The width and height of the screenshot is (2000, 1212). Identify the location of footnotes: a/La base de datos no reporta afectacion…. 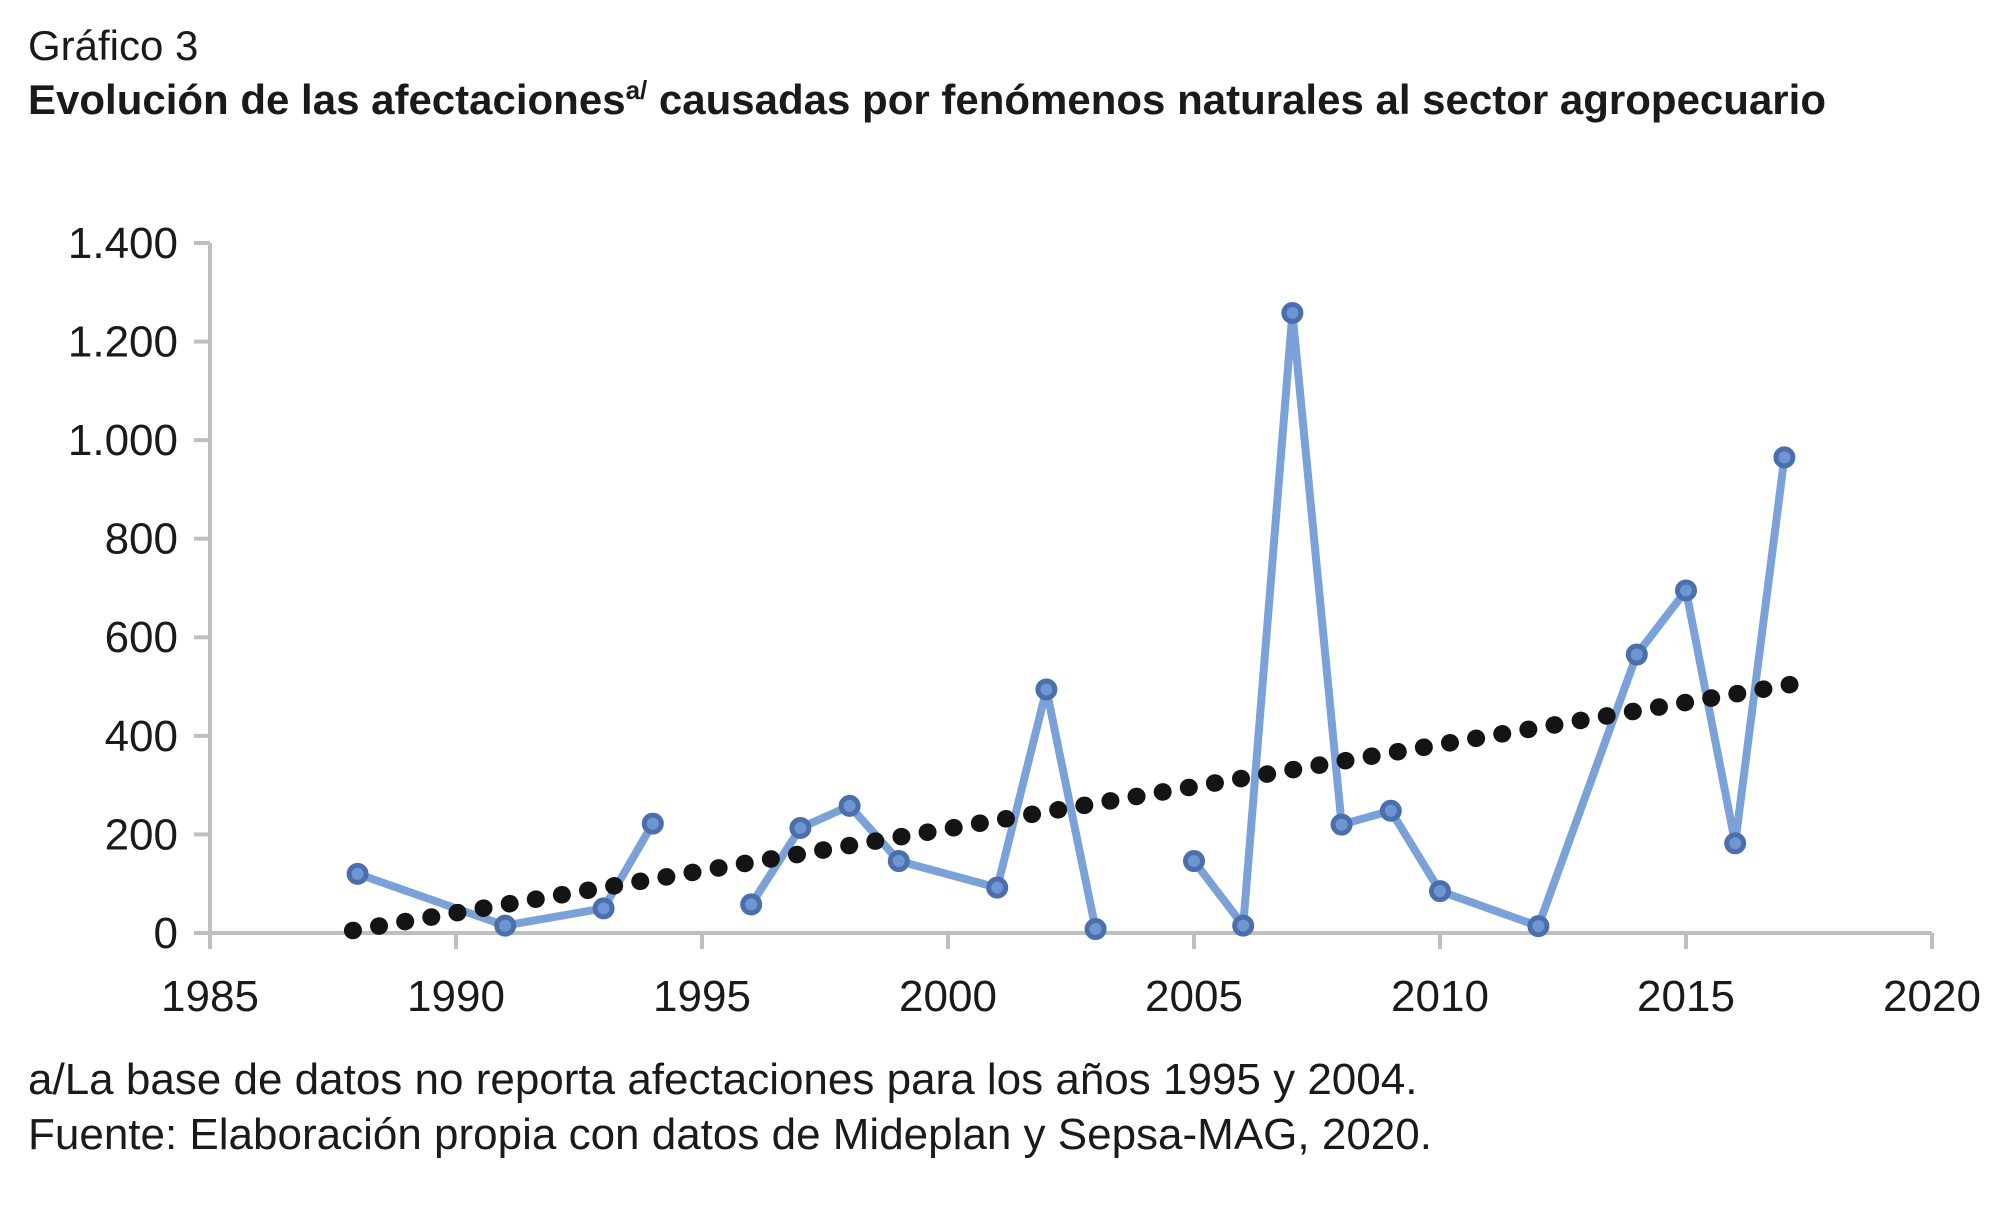
(730, 1107).